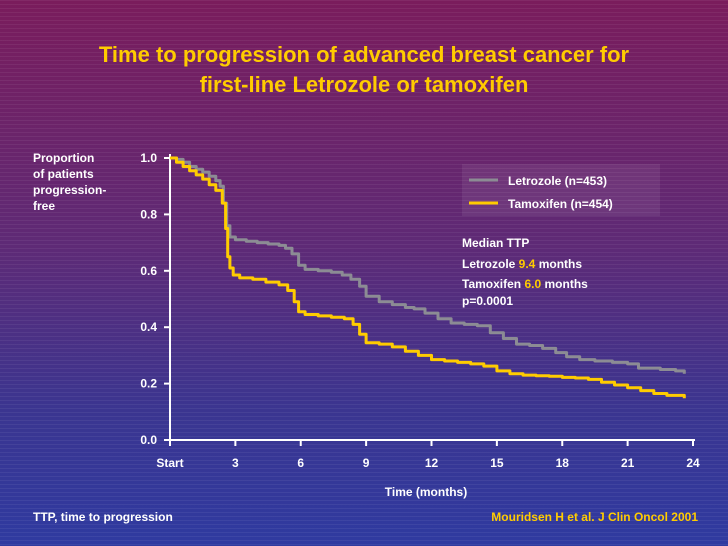  What do you see at coordinates (364, 84) in the screenshot?
I see `chart-title-line2: first-line Letrozole or tamoxifen` at bounding box center [364, 84].